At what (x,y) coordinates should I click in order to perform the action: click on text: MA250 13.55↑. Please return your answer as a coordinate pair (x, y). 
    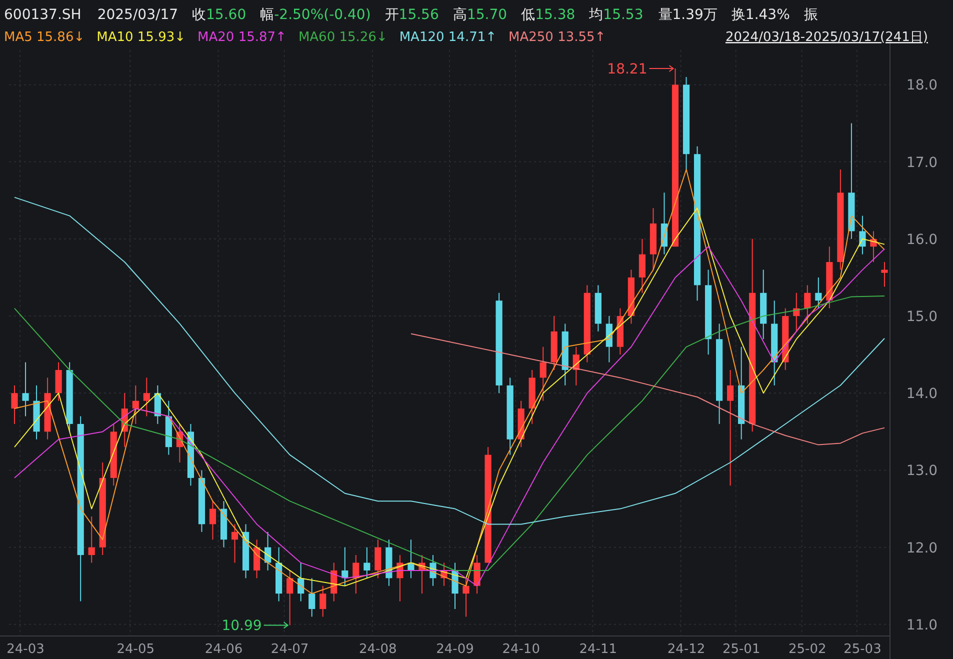
    Looking at the image, I should click on (557, 37).